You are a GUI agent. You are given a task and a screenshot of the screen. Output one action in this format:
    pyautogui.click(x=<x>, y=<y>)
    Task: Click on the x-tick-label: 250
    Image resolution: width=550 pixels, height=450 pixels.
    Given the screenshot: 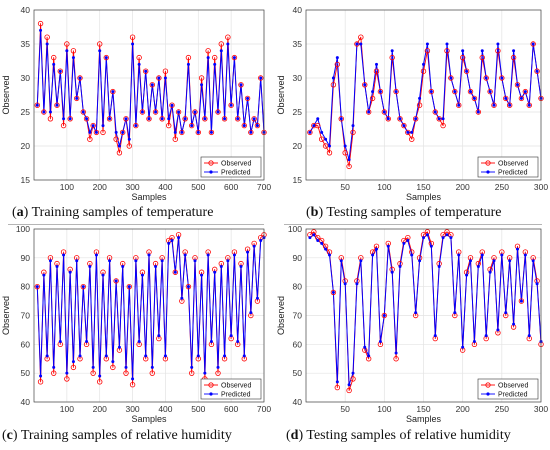 What is the action you would take?
    pyautogui.click(x=502, y=409)
    